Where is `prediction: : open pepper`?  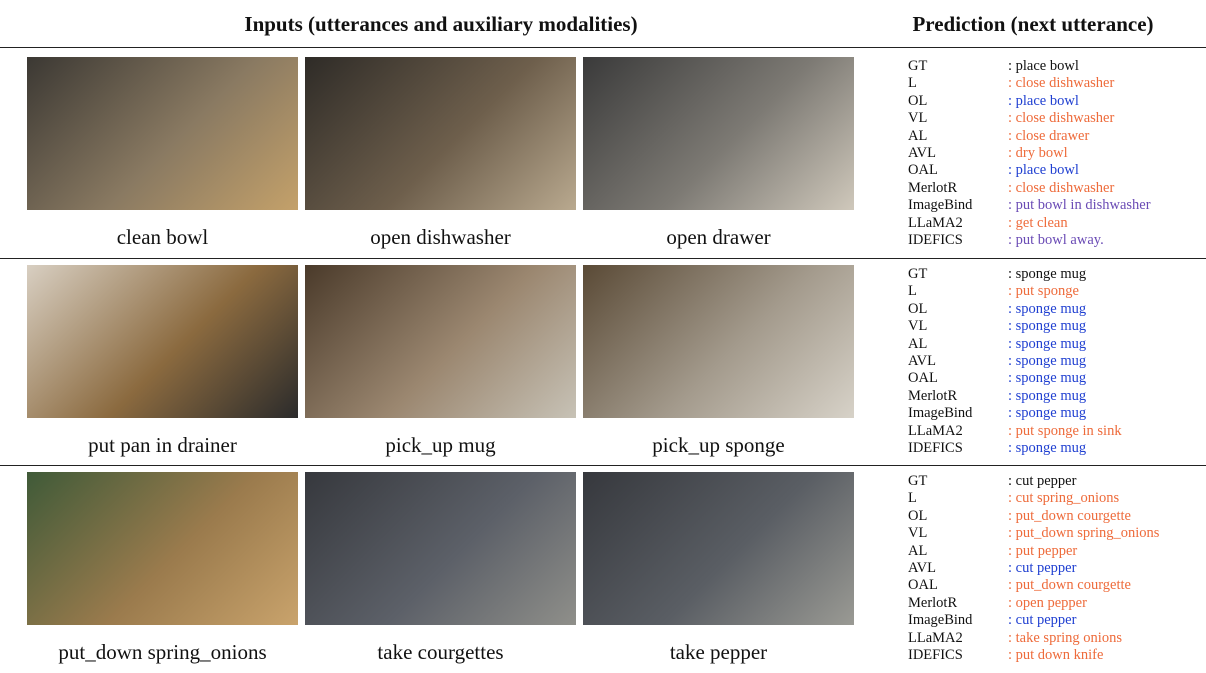
prediction: : open pepper is located at coordinates (1047, 602).